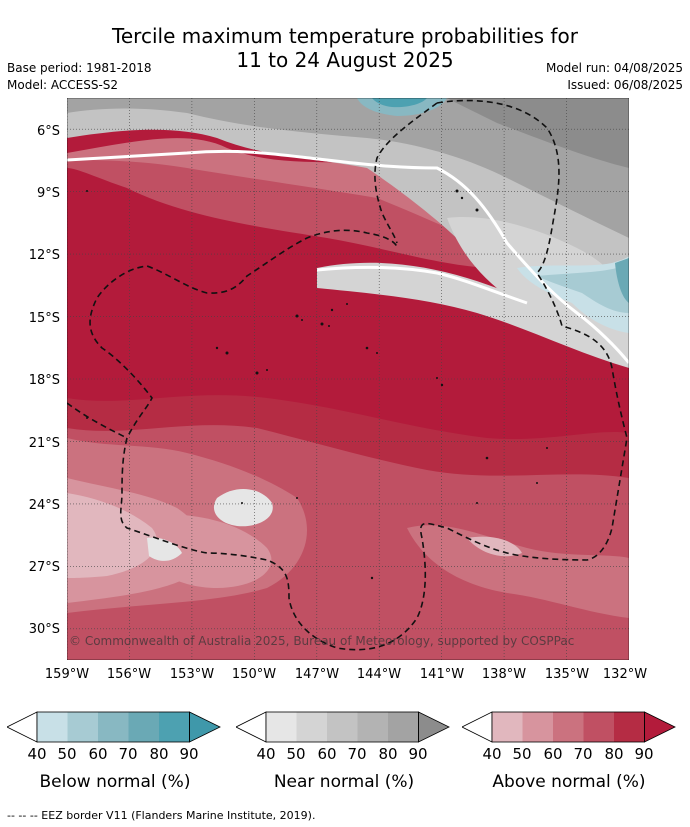 Image resolution: width=690 pixels, height=827 pixels. What do you see at coordinates (317, 674) in the screenshot?
I see `lon-tick: 147°W` at bounding box center [317, 674].